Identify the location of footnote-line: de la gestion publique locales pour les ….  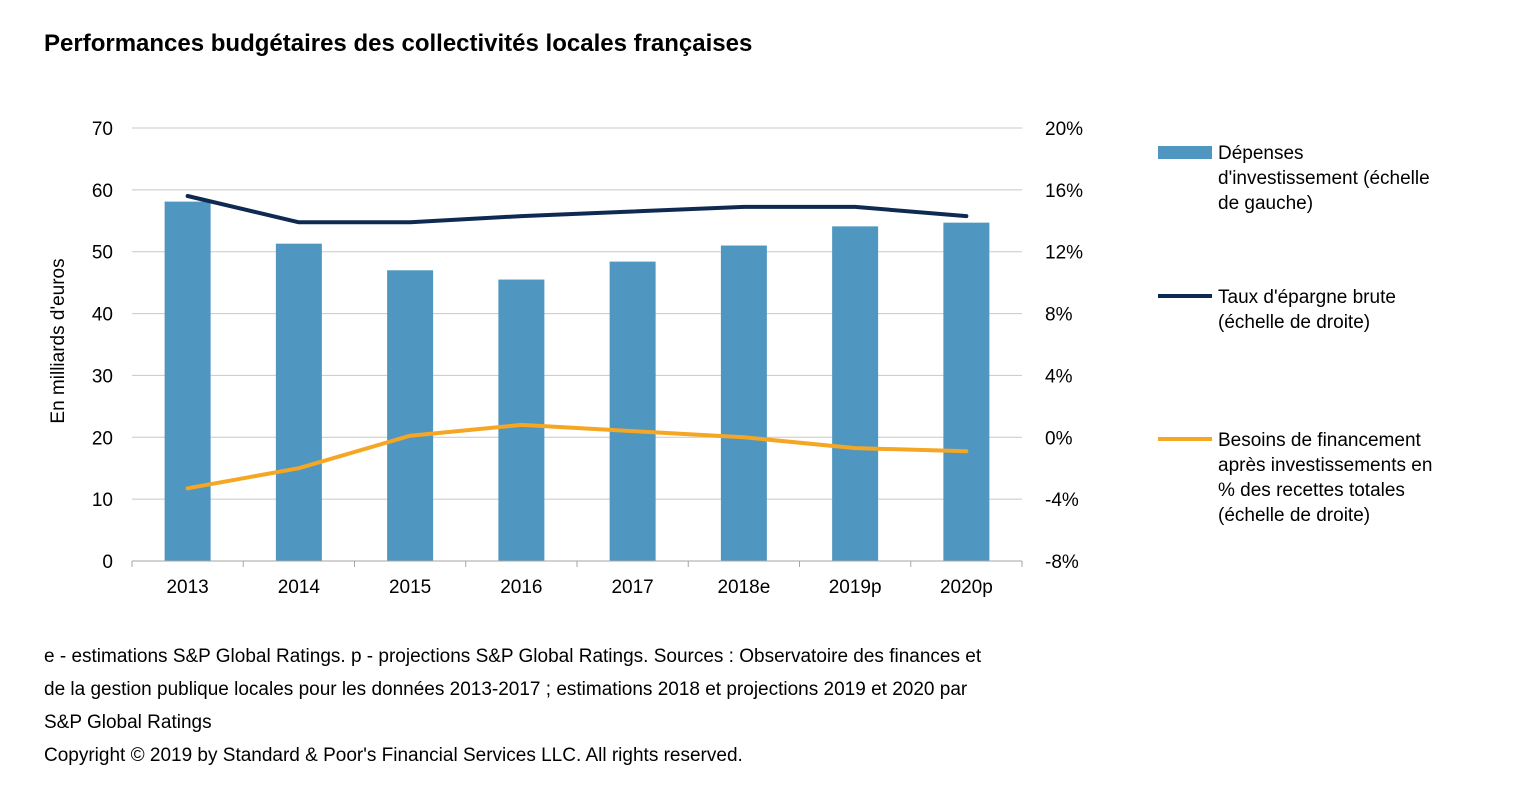
(506, 689).